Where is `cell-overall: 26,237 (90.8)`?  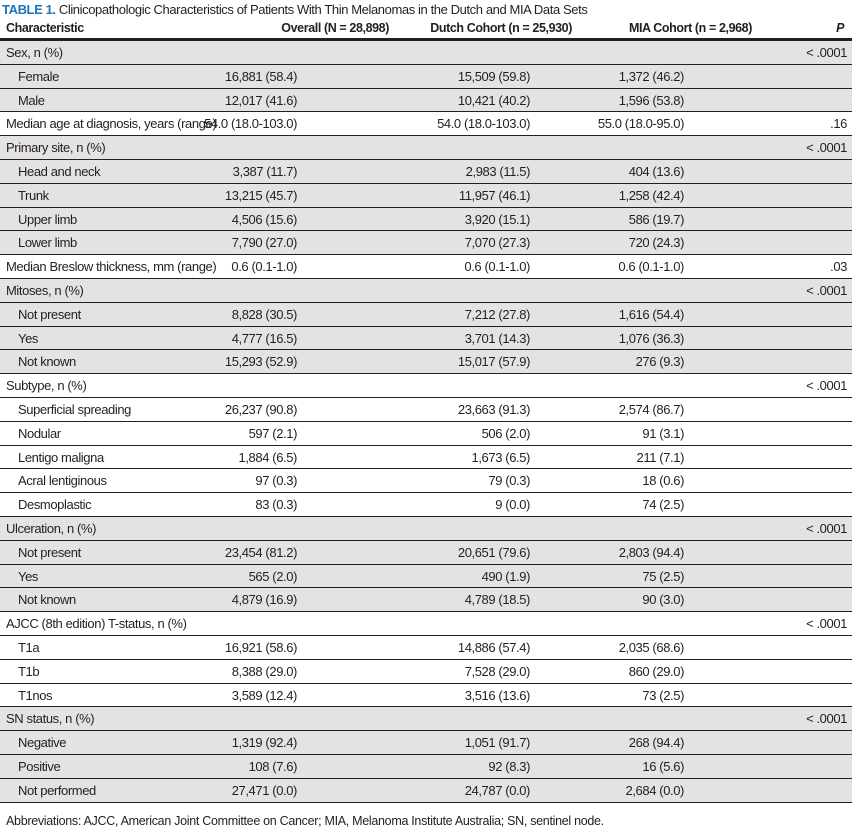
cell-overall: 26,237 (90.8) is located at coordinates (261, 409).